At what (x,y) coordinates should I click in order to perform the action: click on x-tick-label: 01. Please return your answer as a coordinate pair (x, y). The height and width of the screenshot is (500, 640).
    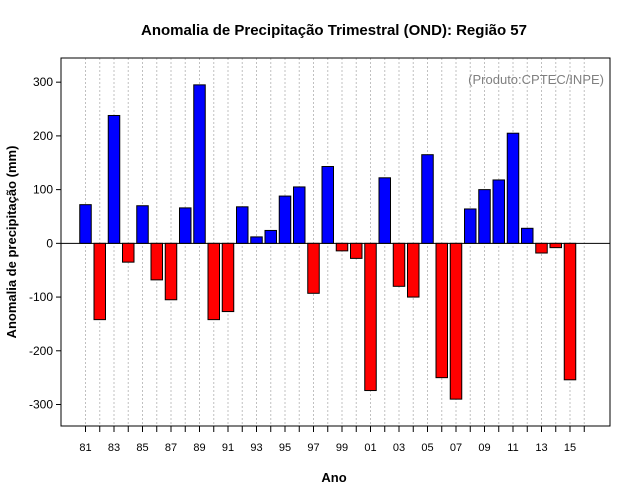
    Looking at the image, I should click on (370, 448).